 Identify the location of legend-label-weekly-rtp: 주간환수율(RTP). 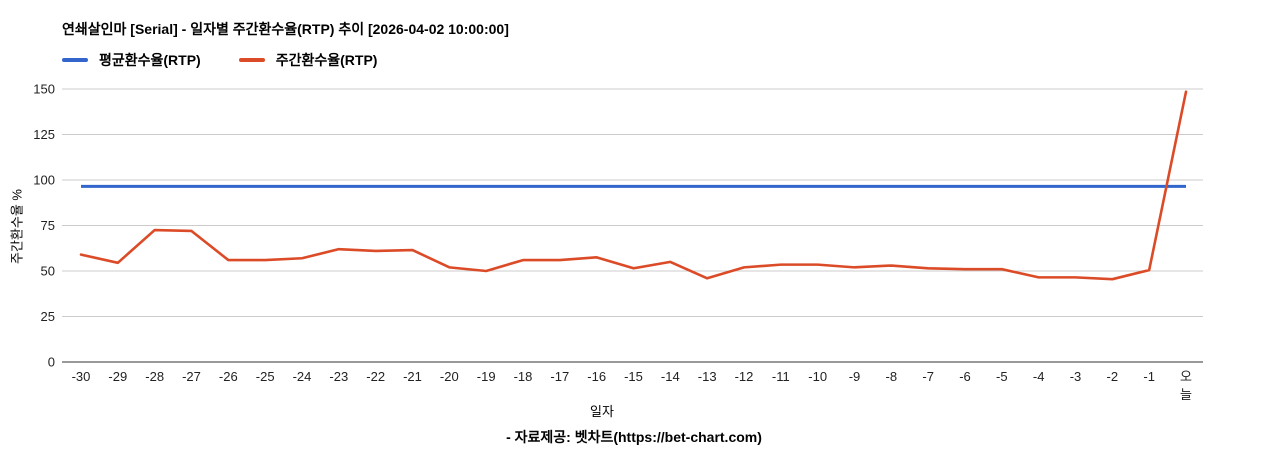
(326, 60).